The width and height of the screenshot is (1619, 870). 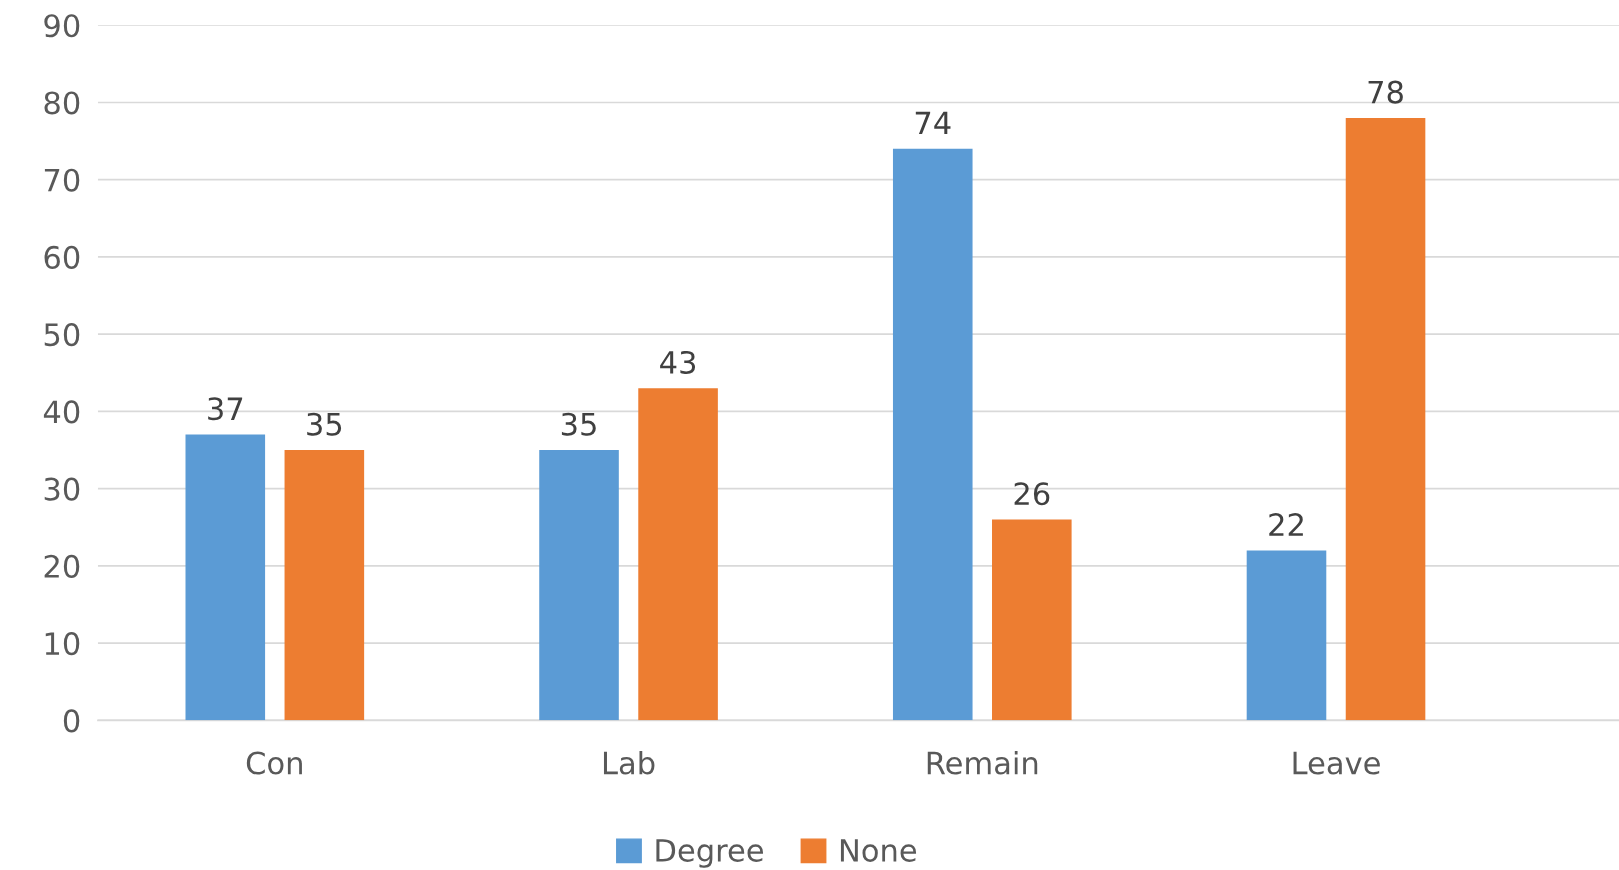 What do you see at coordinates (62, 335) in the screenshot?
I see `y-tick-label: 50` at bounding box center [62, 335].